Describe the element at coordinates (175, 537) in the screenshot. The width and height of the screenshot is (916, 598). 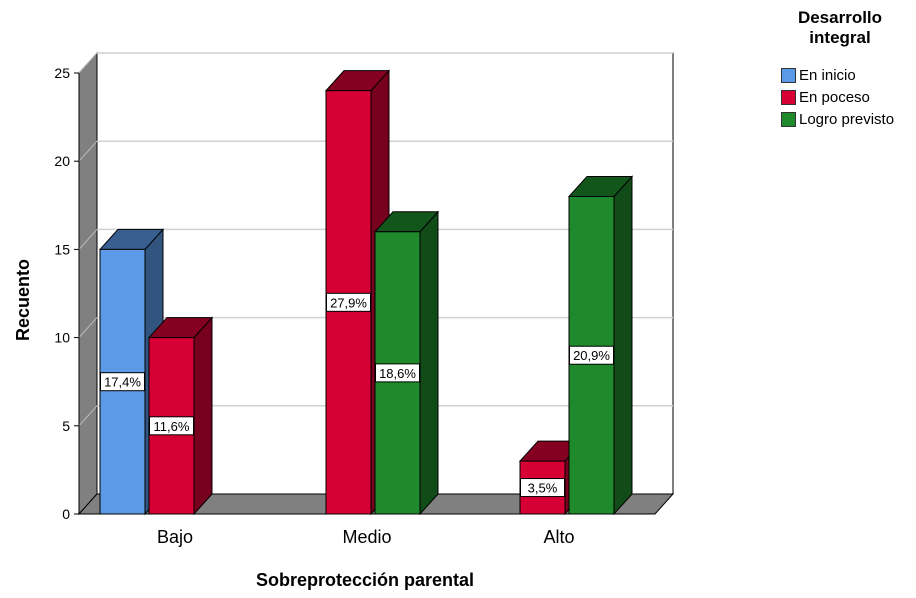
I see `x-category-label: Bajo` at that location.